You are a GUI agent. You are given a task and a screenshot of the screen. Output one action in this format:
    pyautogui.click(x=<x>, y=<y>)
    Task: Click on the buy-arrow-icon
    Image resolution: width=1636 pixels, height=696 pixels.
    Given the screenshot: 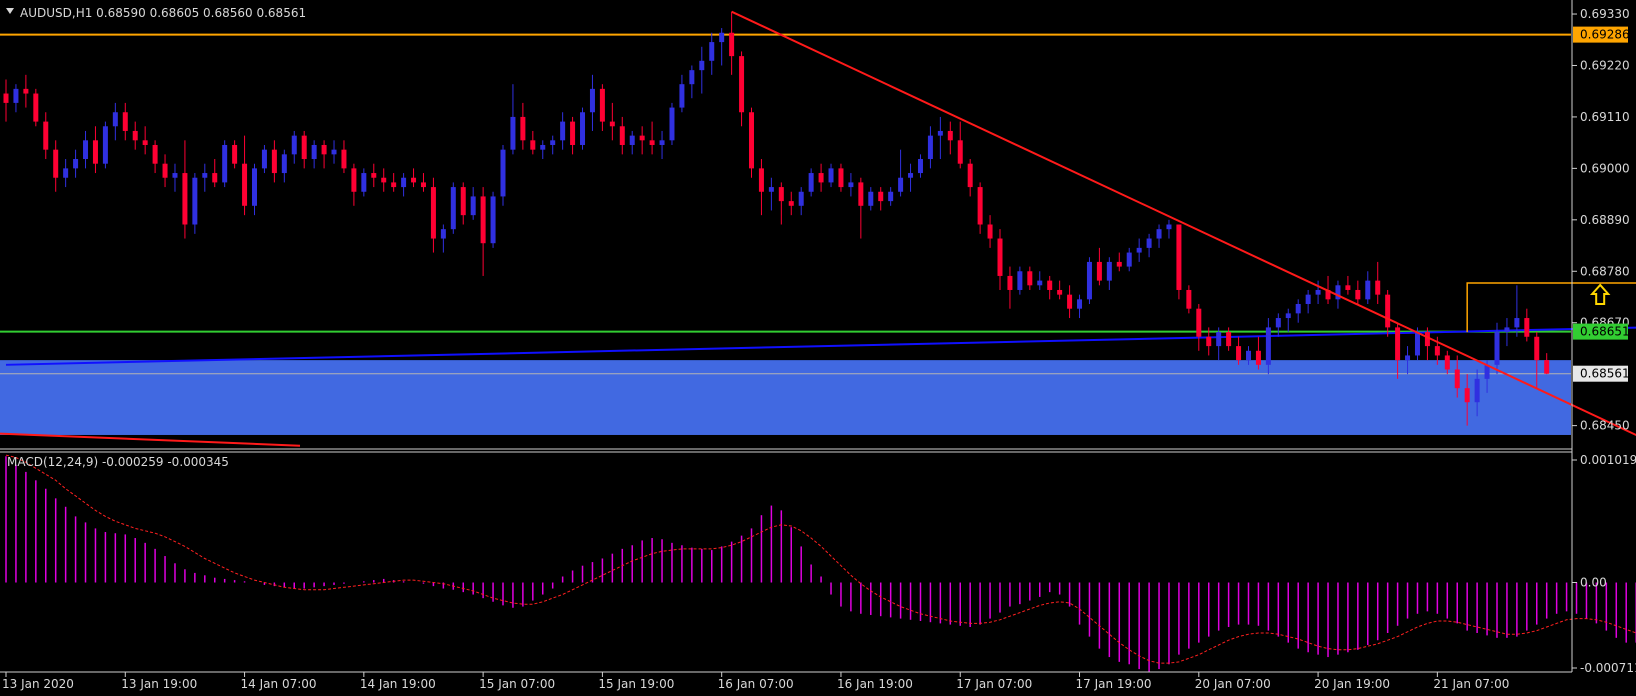 What is the action you would take?
    pyautogui.click(x=1600, y=294)
    